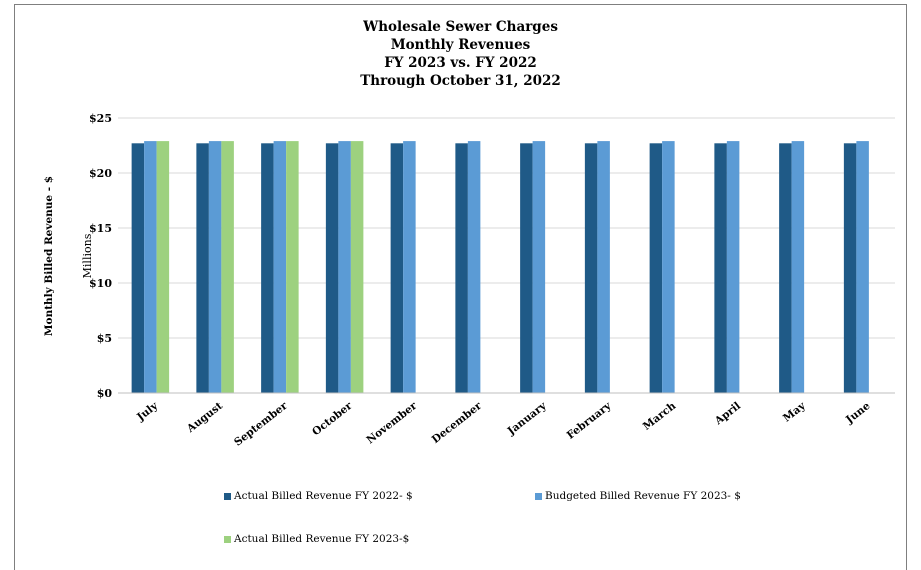 The height and width of the screenshot is (570, 921). What do you see at coordinates (460, 45) in the screenshot?
I see `chart-title-line-2: Monthly Revenues` at bounding box center [460, 45].